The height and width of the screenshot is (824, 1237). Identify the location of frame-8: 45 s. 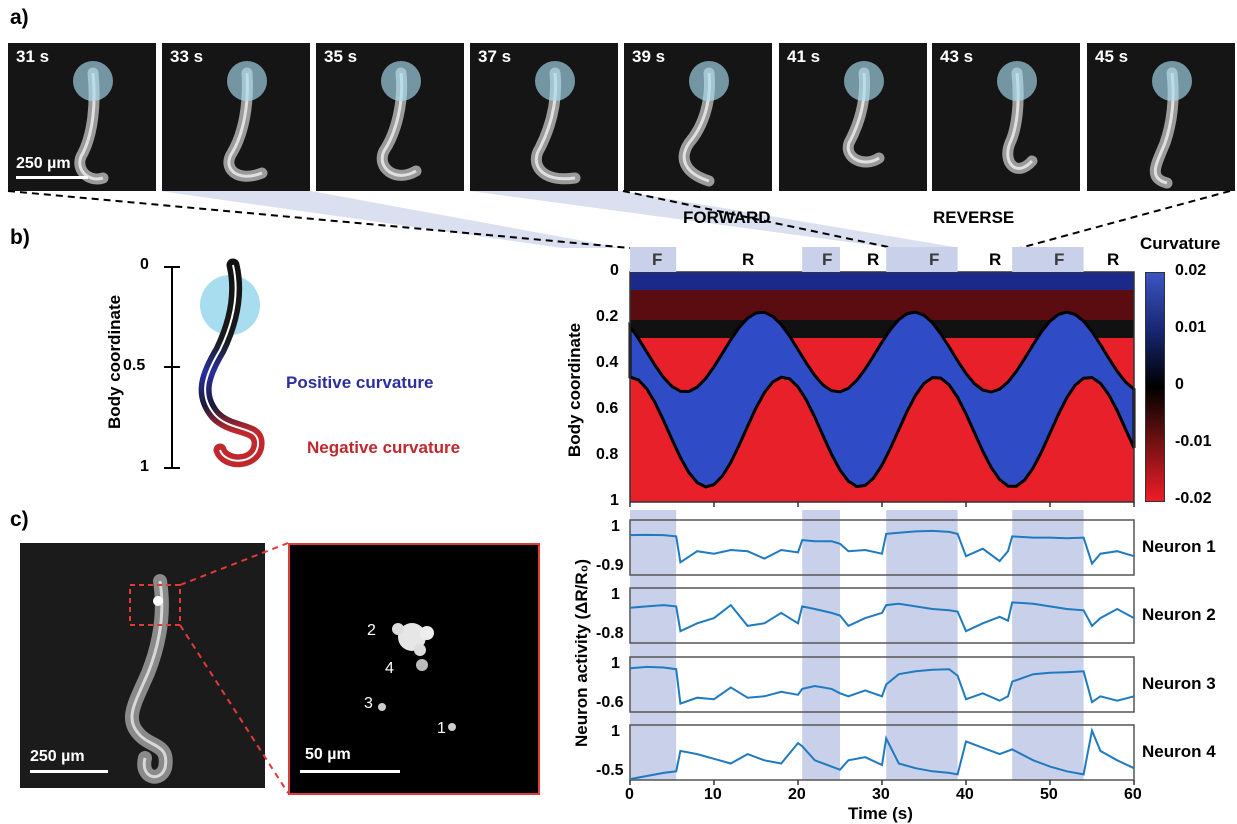
(1161, 117).